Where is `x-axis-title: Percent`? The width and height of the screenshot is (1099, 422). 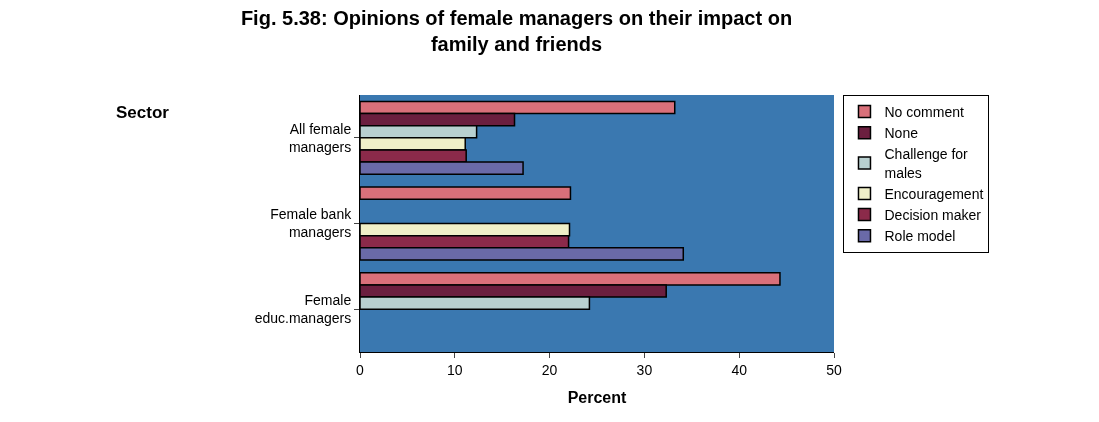 x-axis-title: Percent is located at coordinates (597, 398).